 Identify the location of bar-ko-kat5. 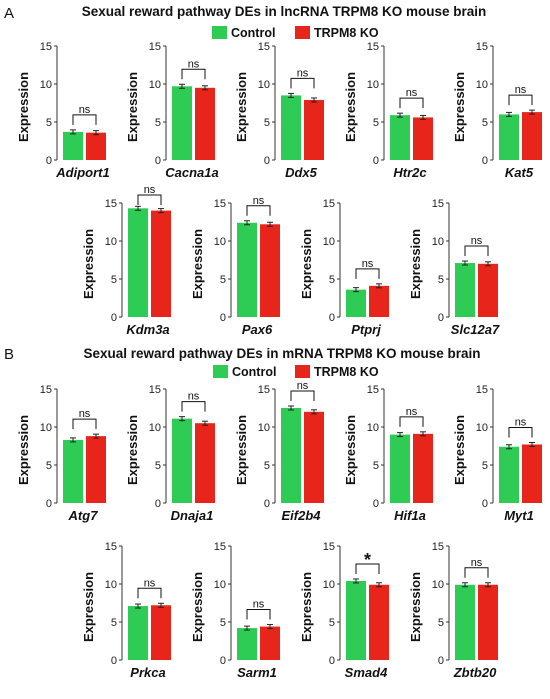
(532, 136).